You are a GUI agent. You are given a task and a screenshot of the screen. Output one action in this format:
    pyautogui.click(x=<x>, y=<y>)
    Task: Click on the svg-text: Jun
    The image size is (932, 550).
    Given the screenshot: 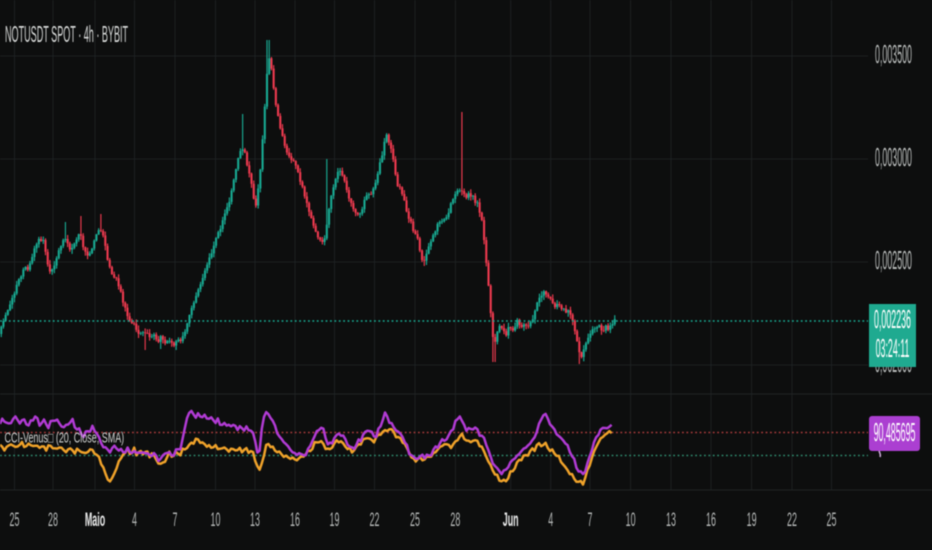 What is the action you would take?
    pyautogui.click(x=511, y=521)
    